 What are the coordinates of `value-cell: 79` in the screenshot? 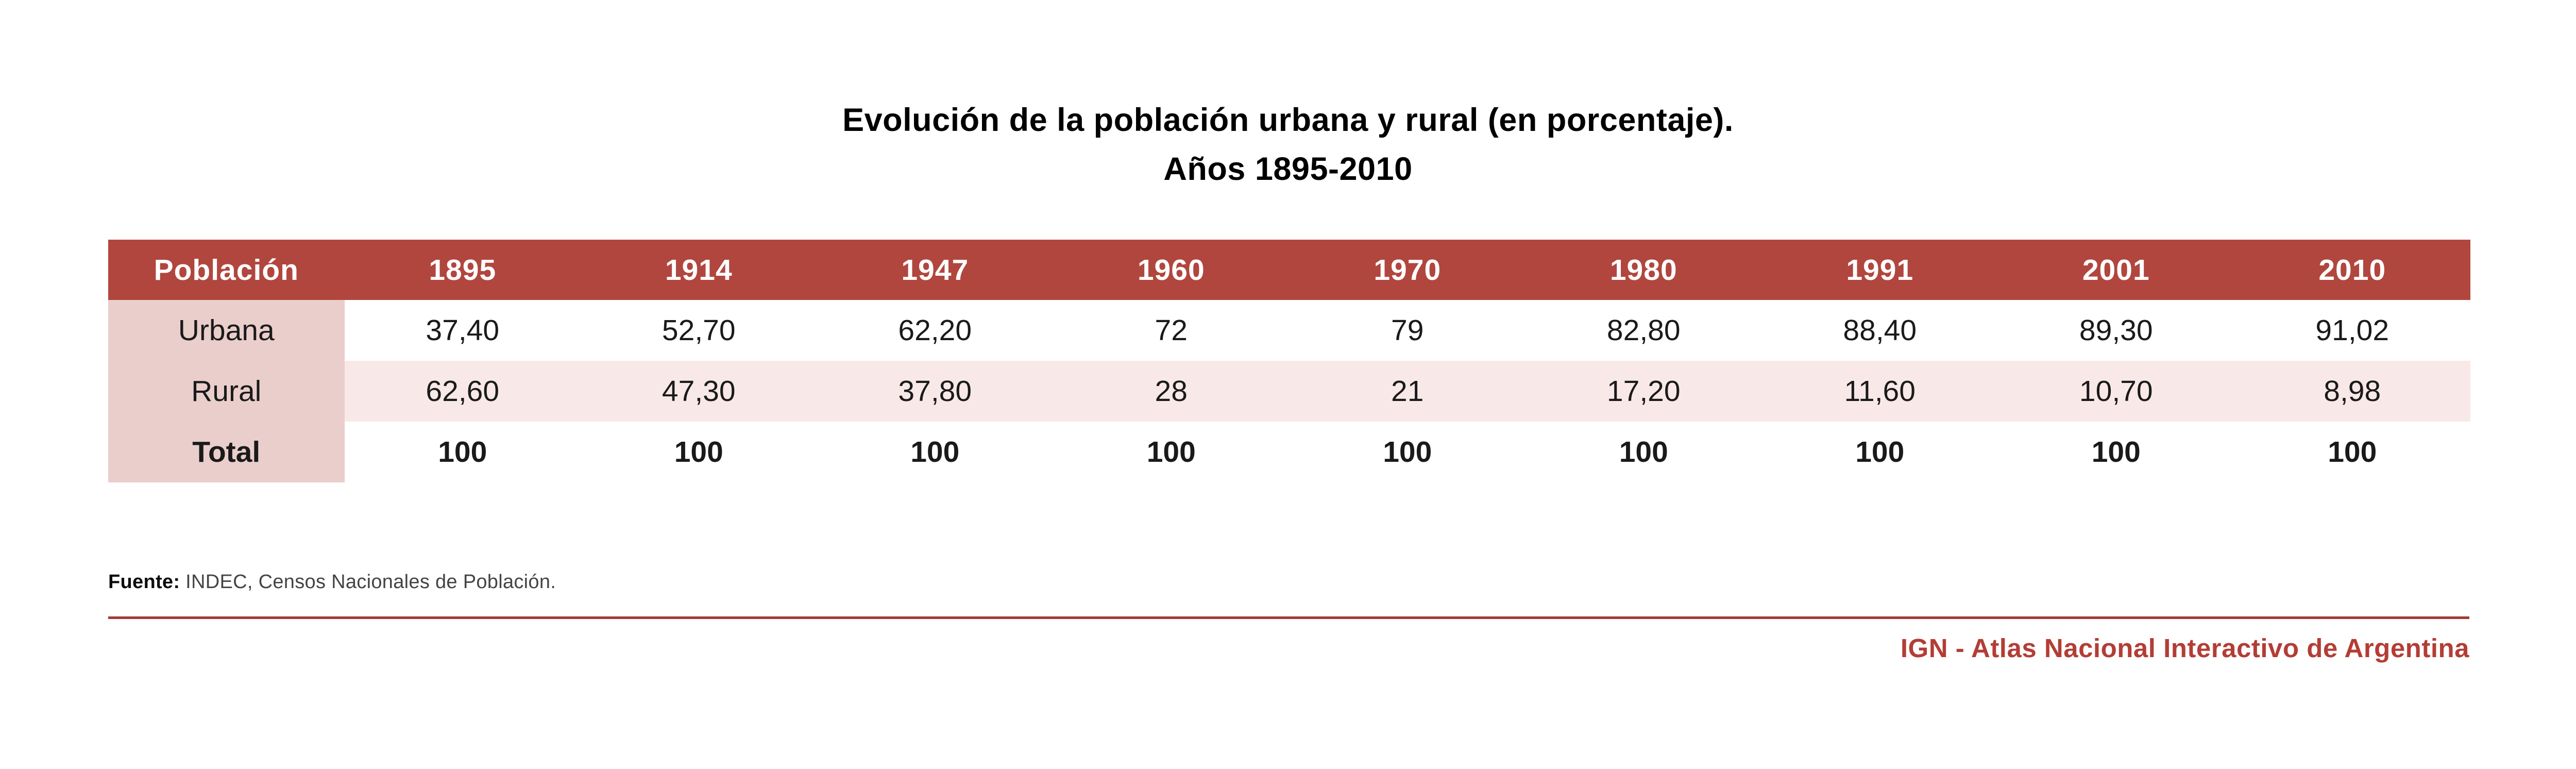 It's located at (1407, 330).